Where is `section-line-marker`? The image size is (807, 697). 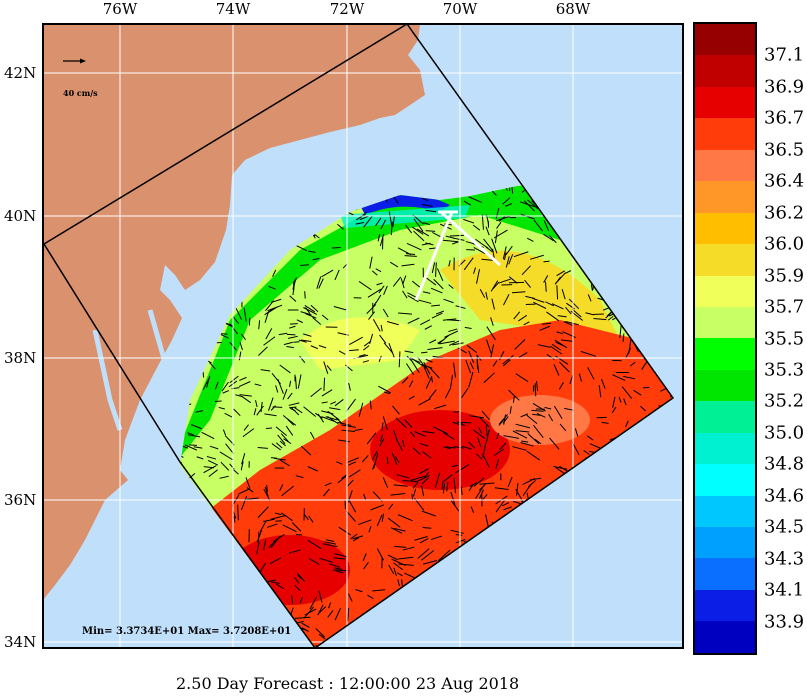 section-line-marker is located at coordinates (458, 255).